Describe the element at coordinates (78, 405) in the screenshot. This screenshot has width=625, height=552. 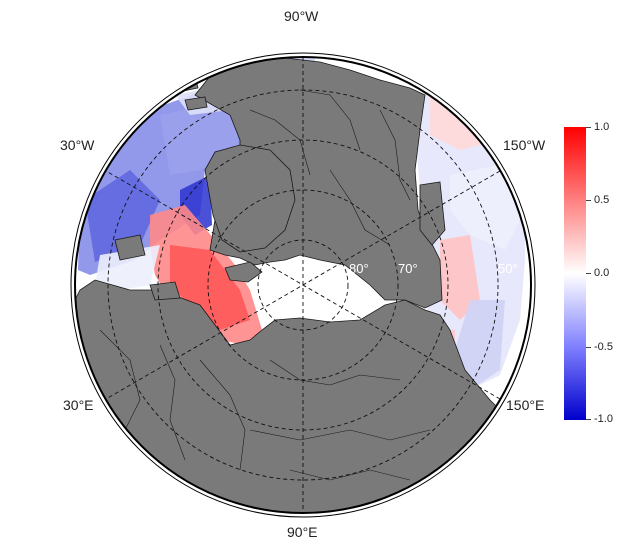
I see `lon-label-30e: 30°E` at that location.